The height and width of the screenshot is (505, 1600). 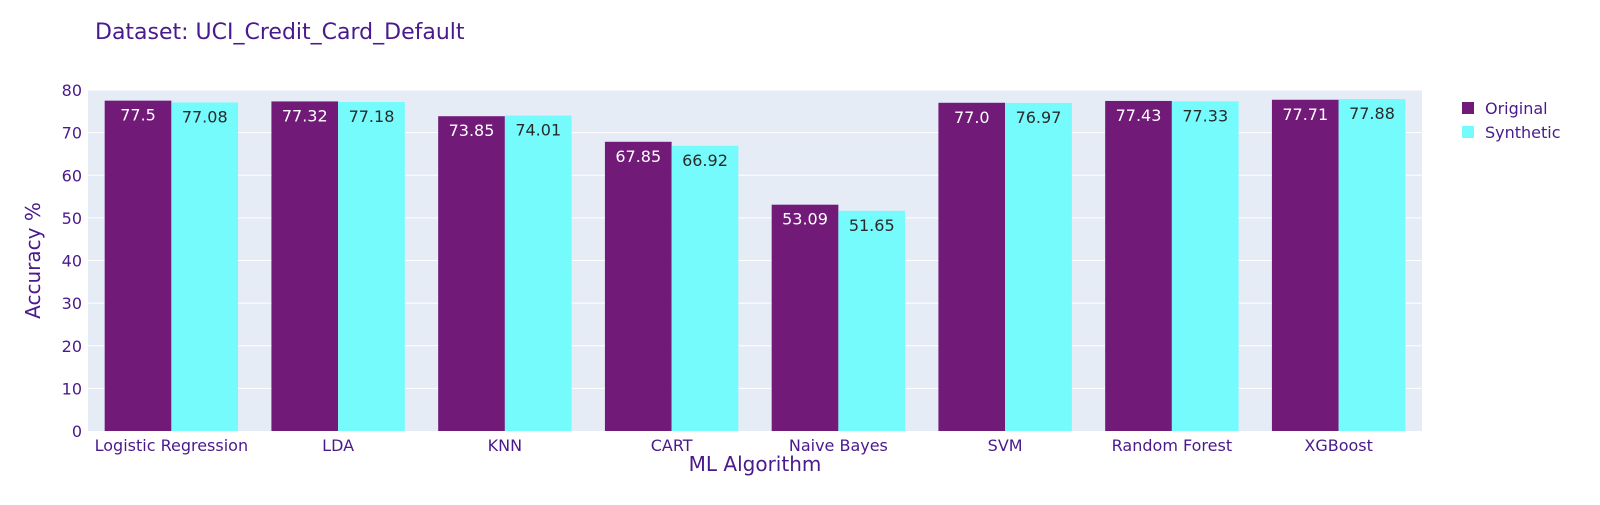 I want to click on bar-value-label: 77.88, so click(x=1372, y=113).